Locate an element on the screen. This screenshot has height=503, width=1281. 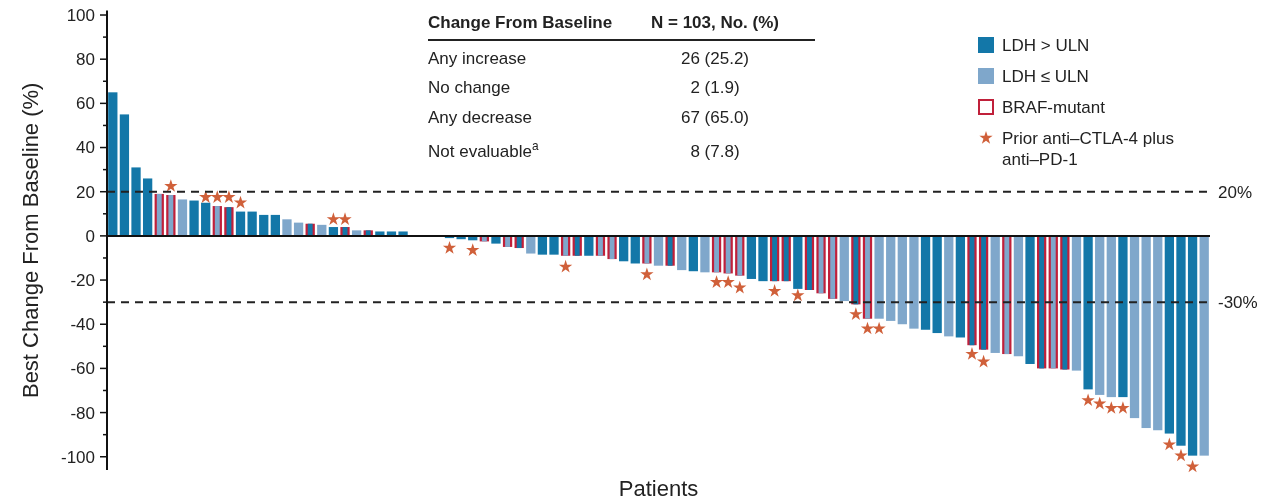
annotation: N = 103, No. (%) is located at coordinates (715, 22).